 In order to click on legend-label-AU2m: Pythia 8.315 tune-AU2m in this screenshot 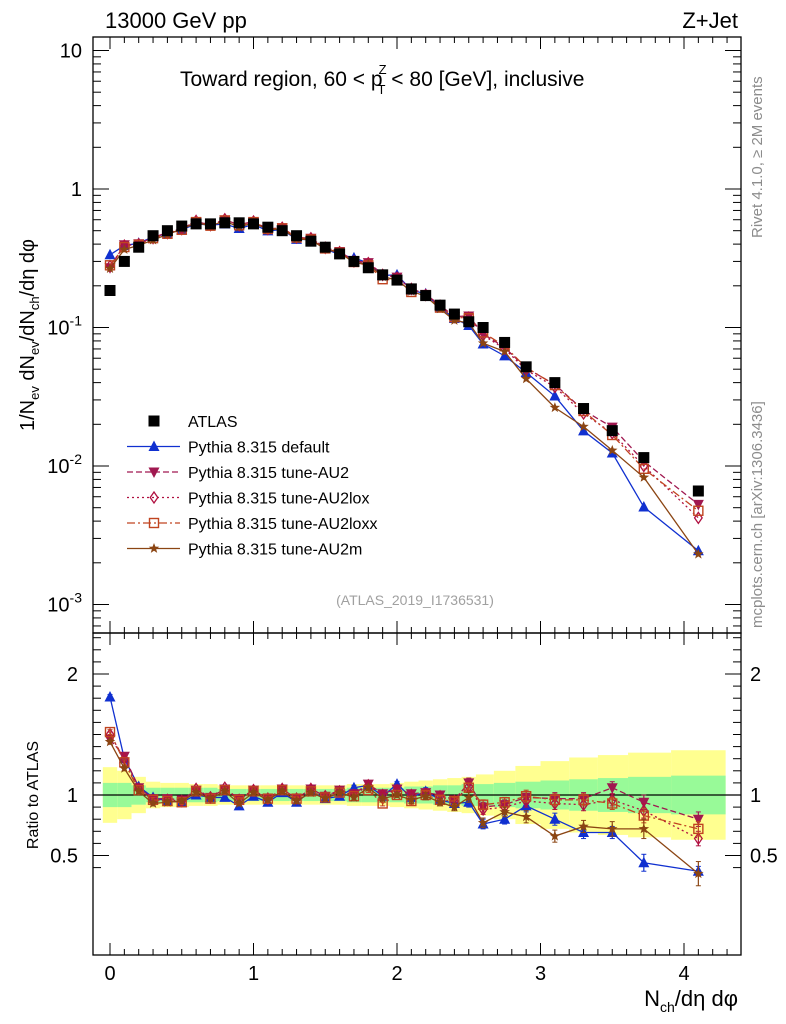, I will do `click(275, 550)`.